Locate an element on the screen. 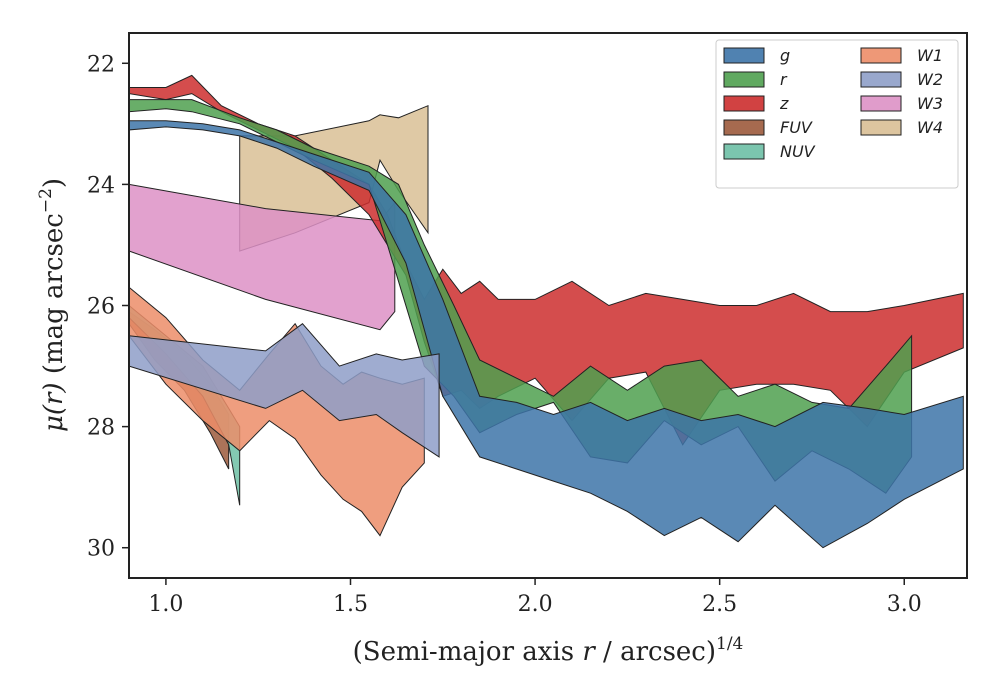  x-axis-label: (Semi-major axis r / arcsec)1/4 is located at coordinates (548, 650).